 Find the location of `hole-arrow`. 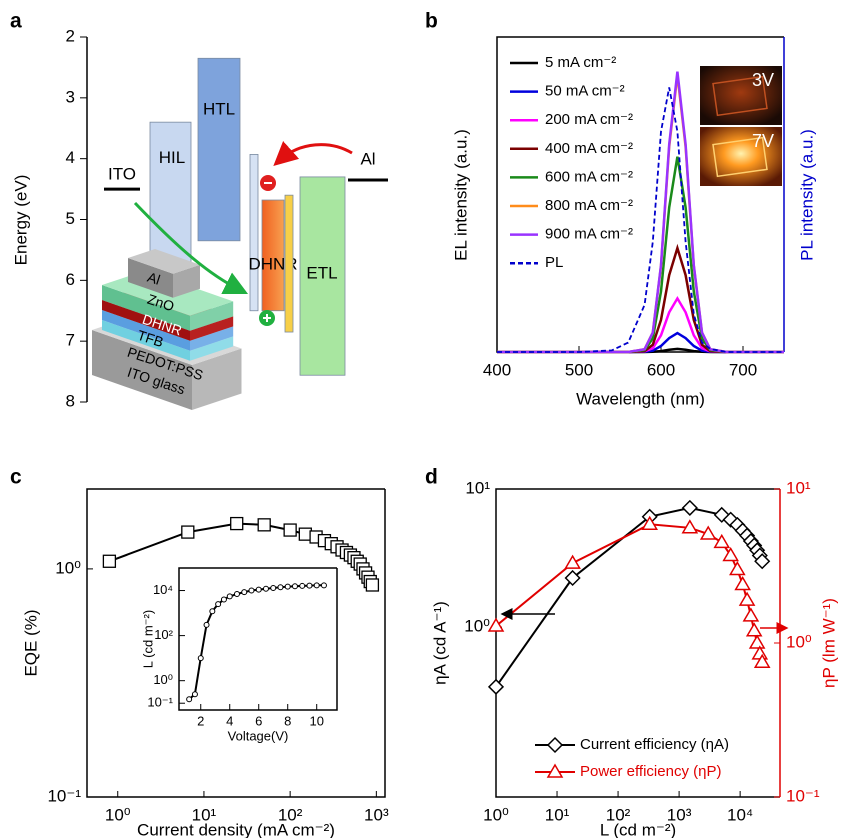

hole-arrow is located at coordinates (191, 248).